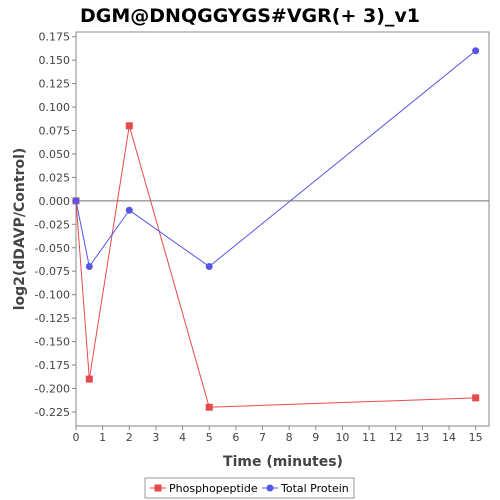 The width and height of the screenshot is (500, 500). I want to click on y-tick-label: 0.175, so click(55, 37).